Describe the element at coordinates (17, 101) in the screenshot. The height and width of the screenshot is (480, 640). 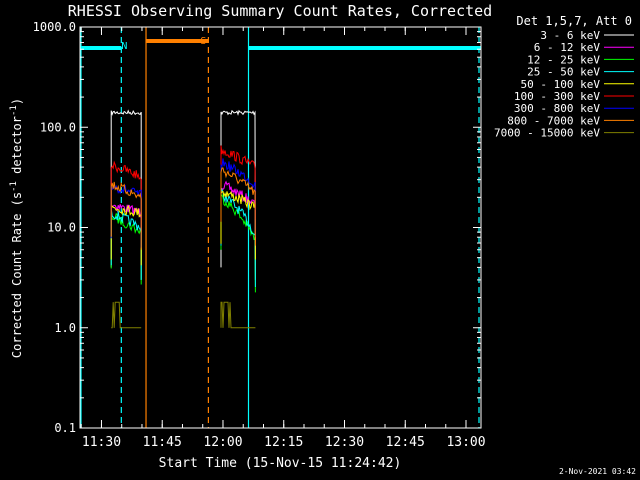
I see `y-label-part-3: )` at that location.